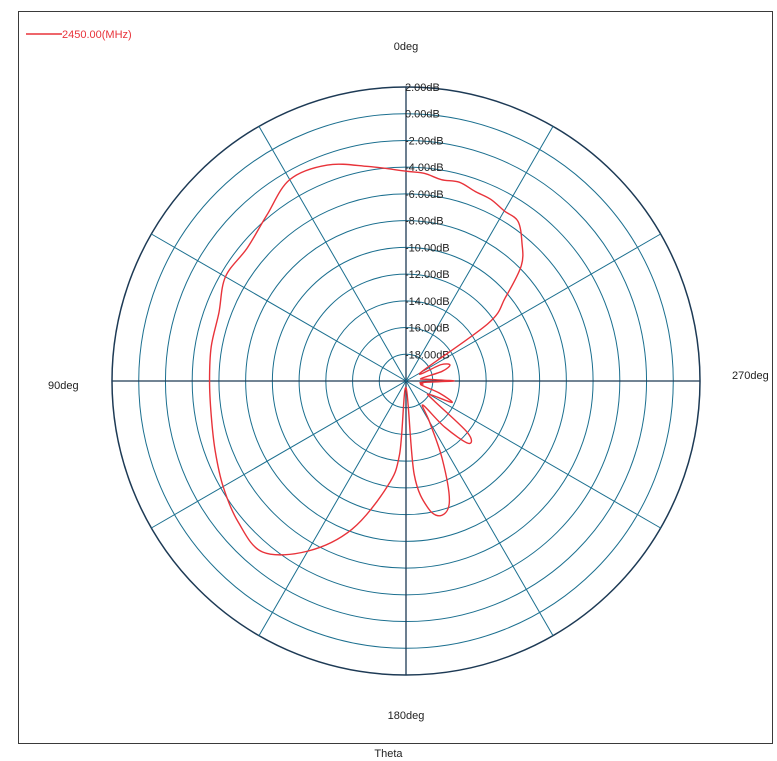 This screenshot has width=777, height=761. Describe the element at coordinates (427, 275) in the screenshot. I see `radial-tick-label: -12.00dB` at that location.